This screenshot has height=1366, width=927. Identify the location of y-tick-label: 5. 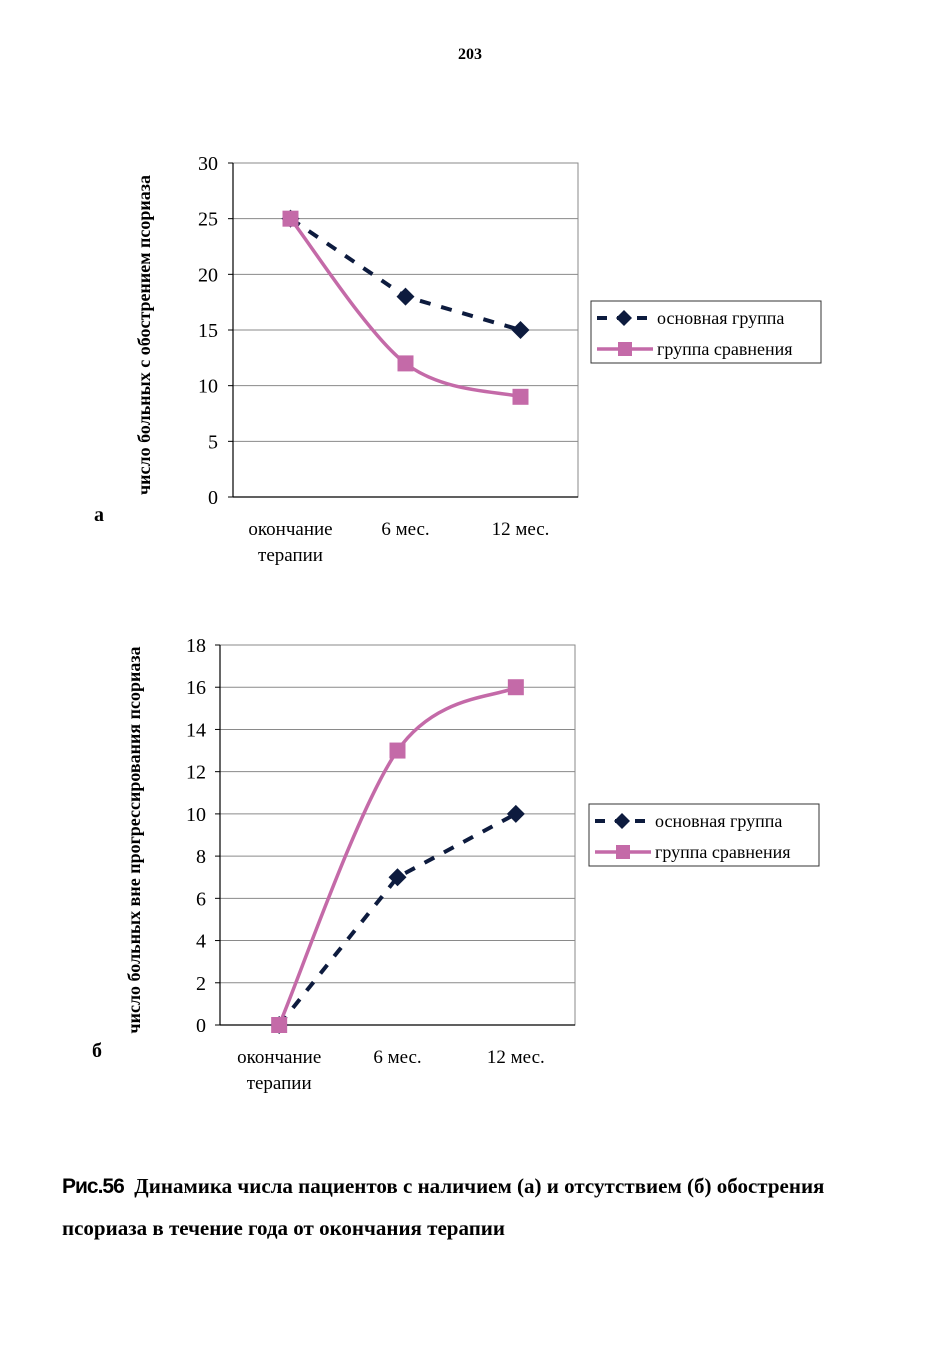
(213, 442).